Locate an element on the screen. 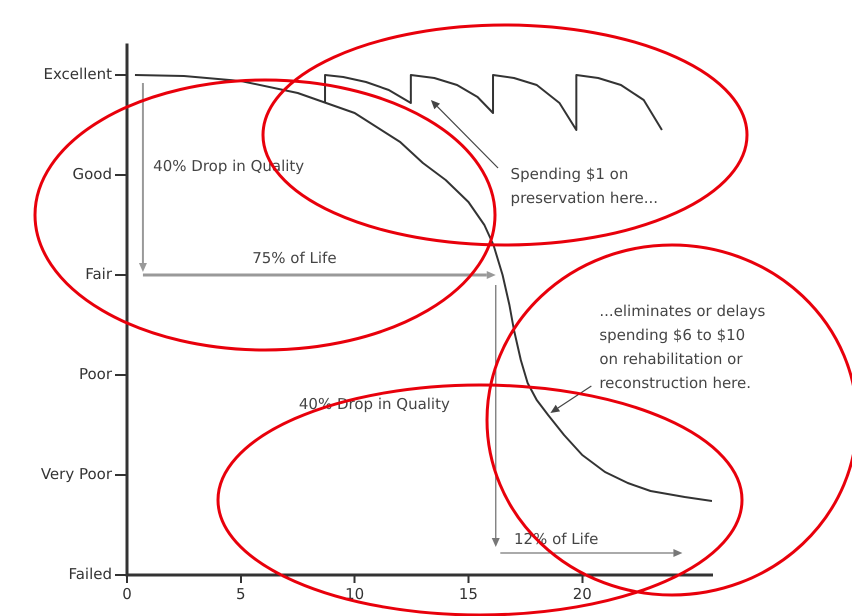  x-tick-label: 10 is located at coordinates (354, 593).